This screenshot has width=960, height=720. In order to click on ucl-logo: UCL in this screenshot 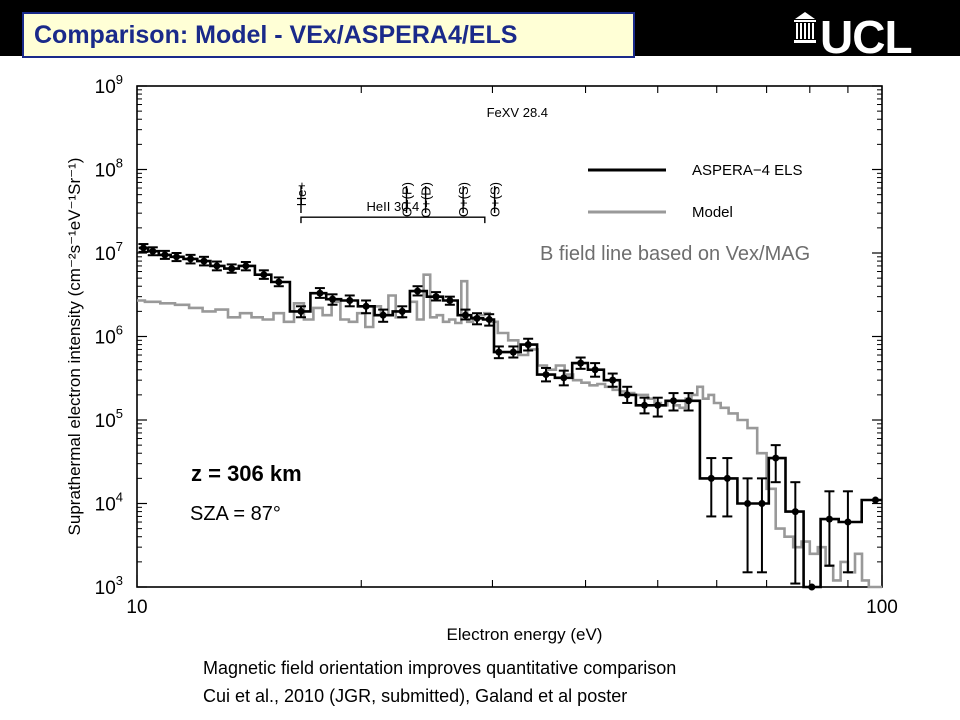, I will do `click(853, 33)`.